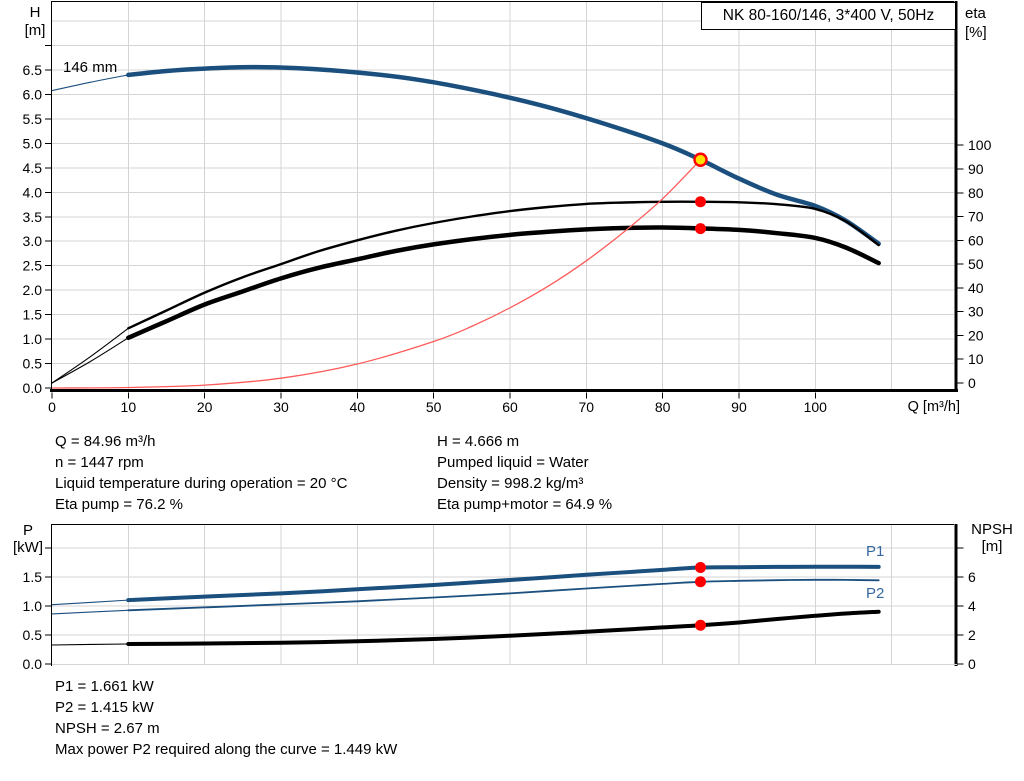 The image size is (1024, 781). Describe the element at coordinates (975, 13) in the screenshot. I see `eta-axis-symbol: eta` at that location.